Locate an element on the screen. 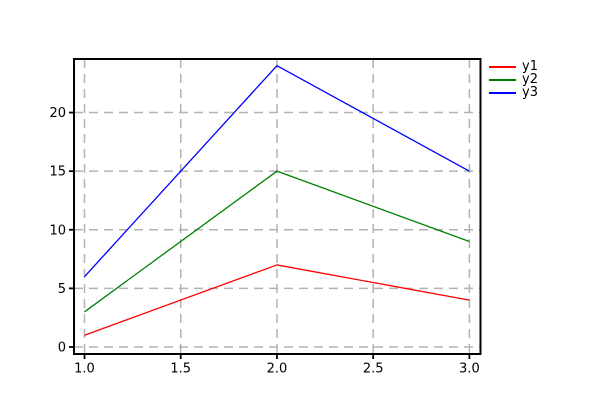 Image resolution: width=600 pixels, height=400 pixels. legend-item-y1: y1 is located at coordinates (513, 66).